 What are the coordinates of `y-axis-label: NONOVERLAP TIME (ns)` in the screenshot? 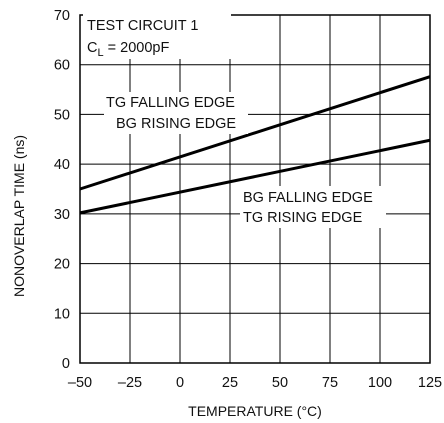 It's located at (19, 216).